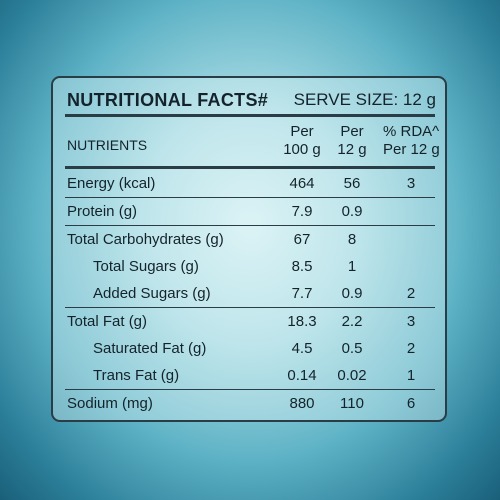 This screenshot has height=500, width=500. What do you see at coordinates (302, 321) in the screenshot?
I see `value-per-100g: 18.3` at bounding box center [302, 321].